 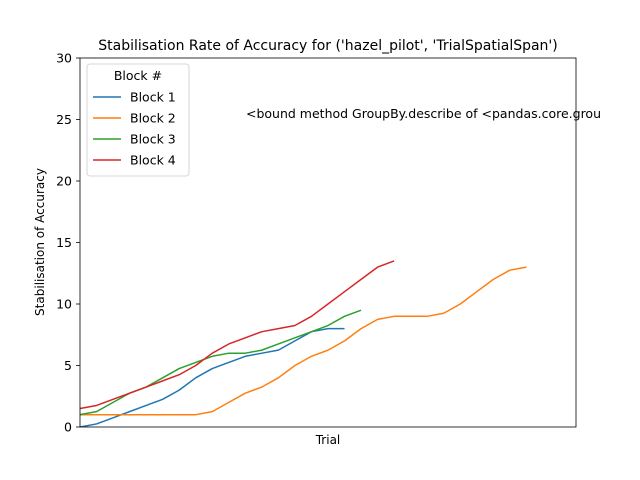 I want to click on legend-label: Block 3, so click(x=153, y=139).